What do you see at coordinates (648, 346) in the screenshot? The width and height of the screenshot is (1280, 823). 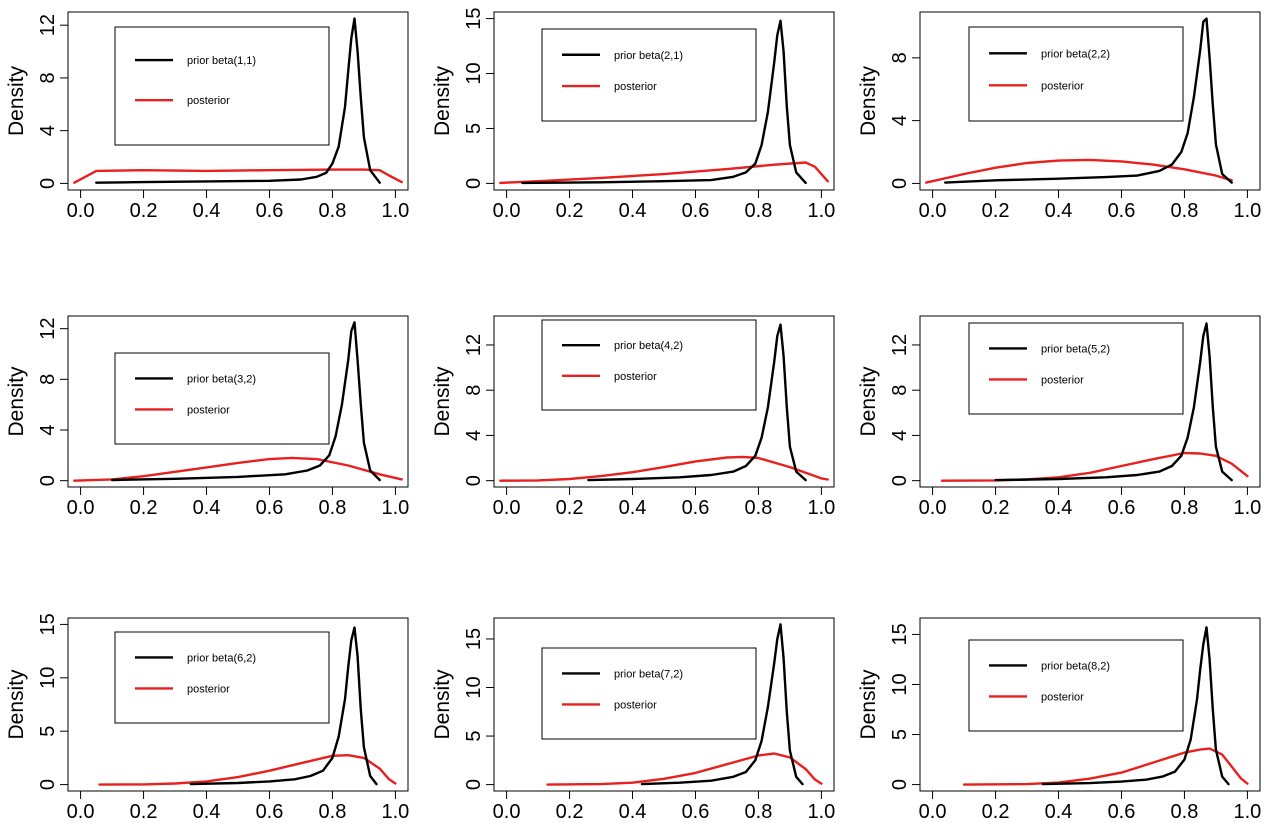 I see `legend-label: prior beta(4,2)` at bounding box center [648, 346].